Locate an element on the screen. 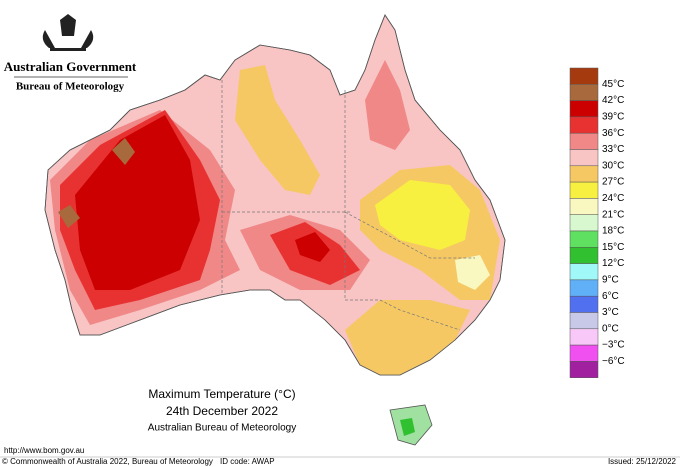 This screenshot has width=680, height=467. legend-label: 33°C is located at coordinates (613, 149).